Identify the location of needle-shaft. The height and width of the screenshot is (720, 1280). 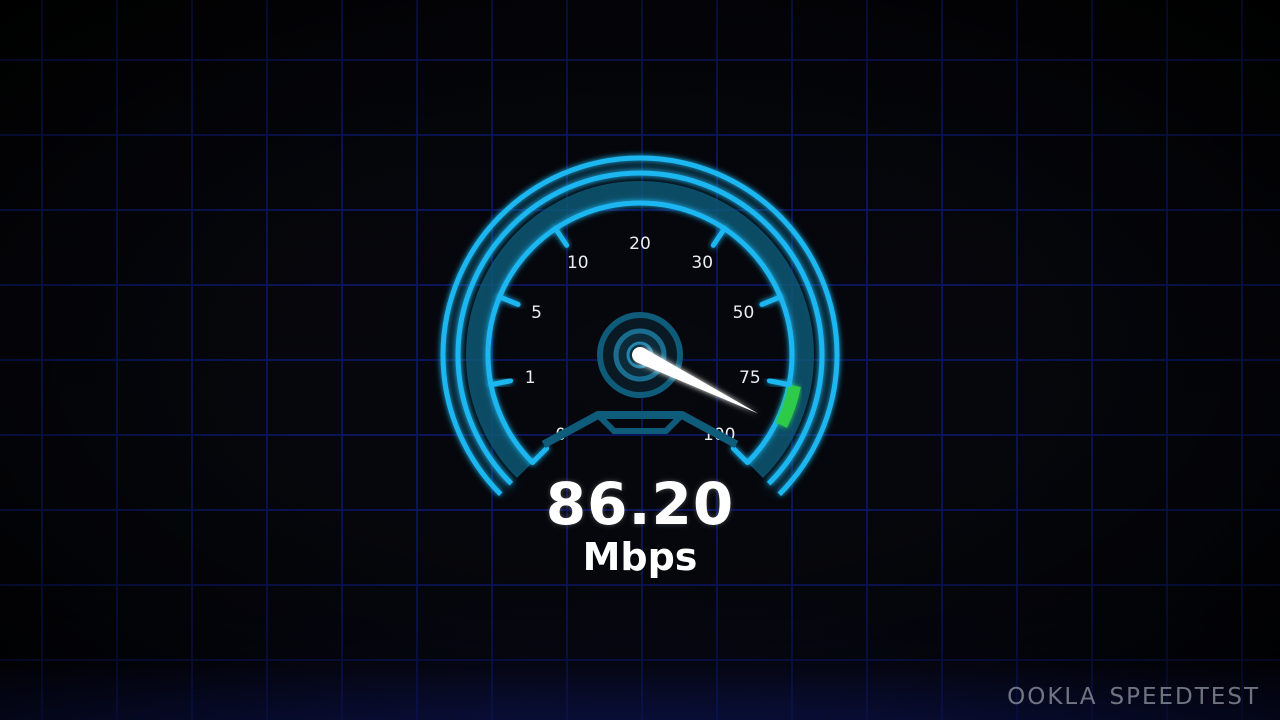
(697, 380).